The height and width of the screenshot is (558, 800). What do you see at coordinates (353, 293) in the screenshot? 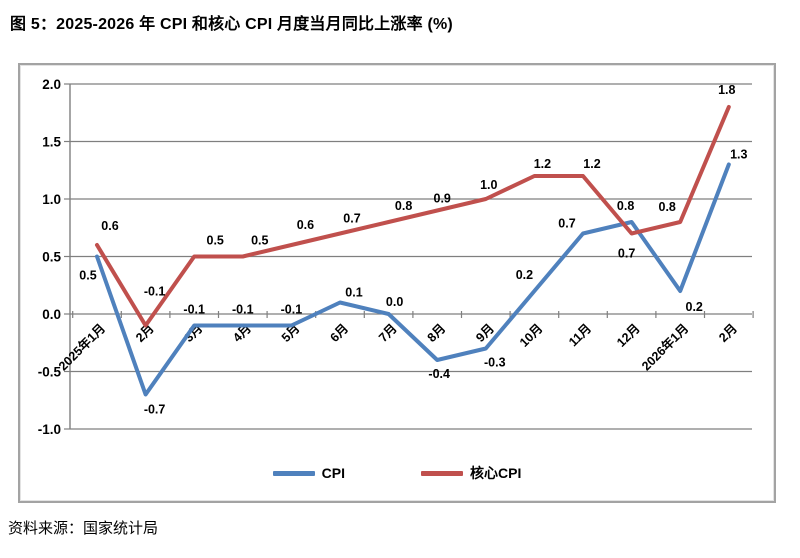
I see `data-point-label: 0.1` at bounding box center [353, 293].